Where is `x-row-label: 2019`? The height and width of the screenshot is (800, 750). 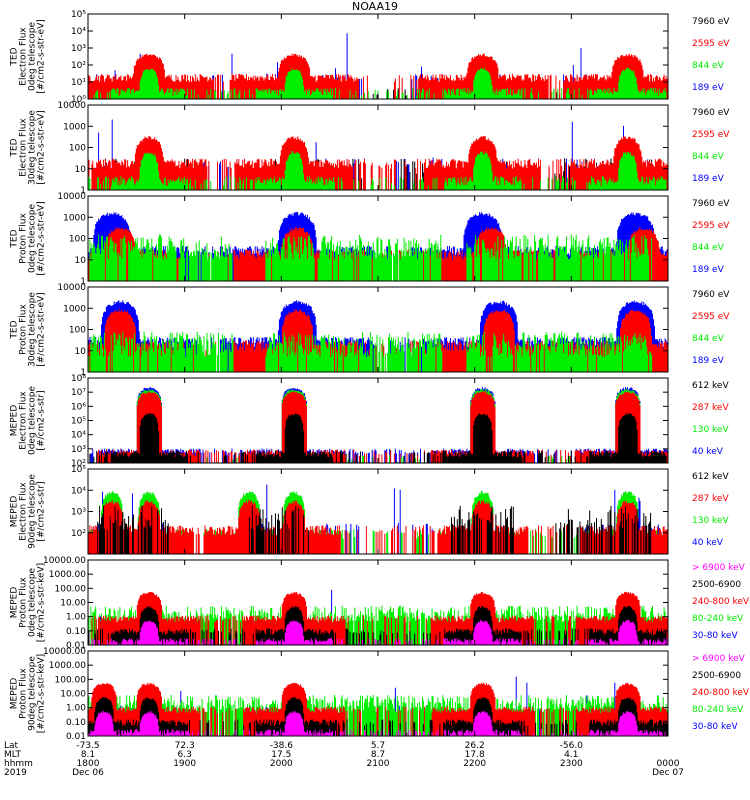 x-row-label: 2019 is located at coordinates (15, 773).